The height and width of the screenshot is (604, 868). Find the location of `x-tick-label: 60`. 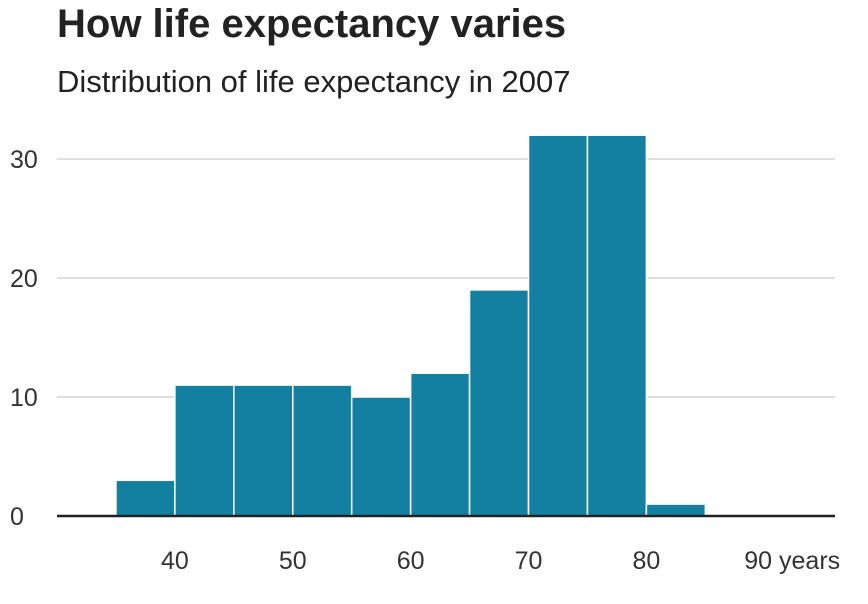

x-tick-label: 60 is located at coordinates (411, 561).